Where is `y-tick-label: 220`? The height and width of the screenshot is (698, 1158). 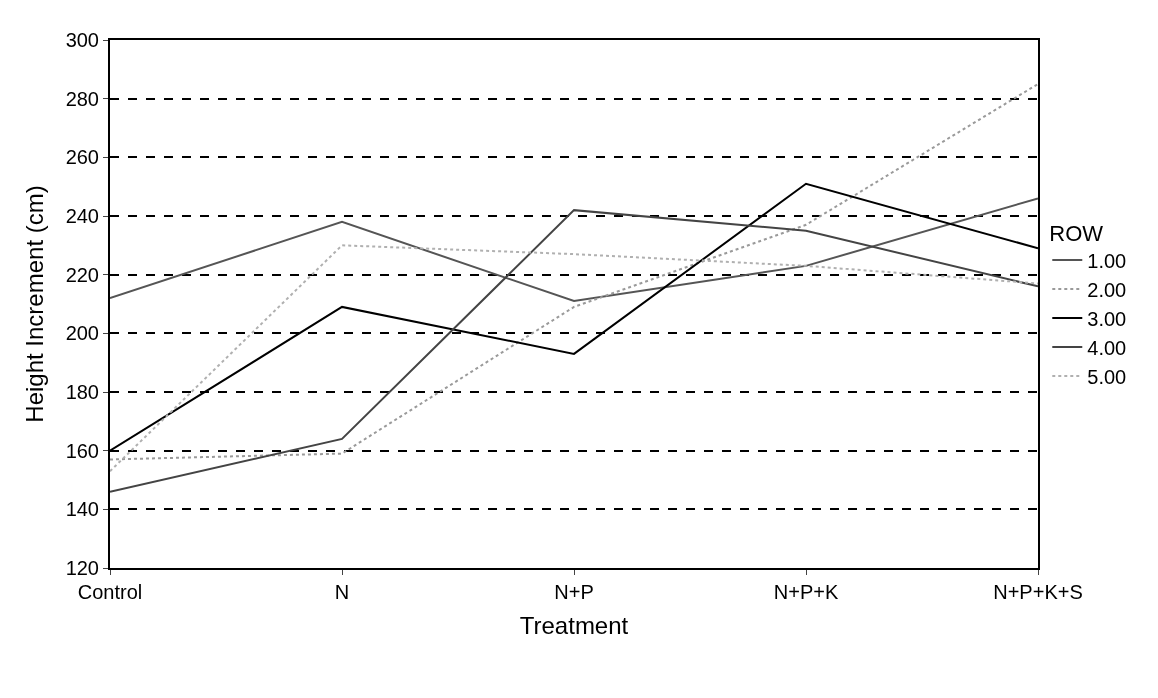 y-tick-label: 220 is located at coordinates (82, 274).